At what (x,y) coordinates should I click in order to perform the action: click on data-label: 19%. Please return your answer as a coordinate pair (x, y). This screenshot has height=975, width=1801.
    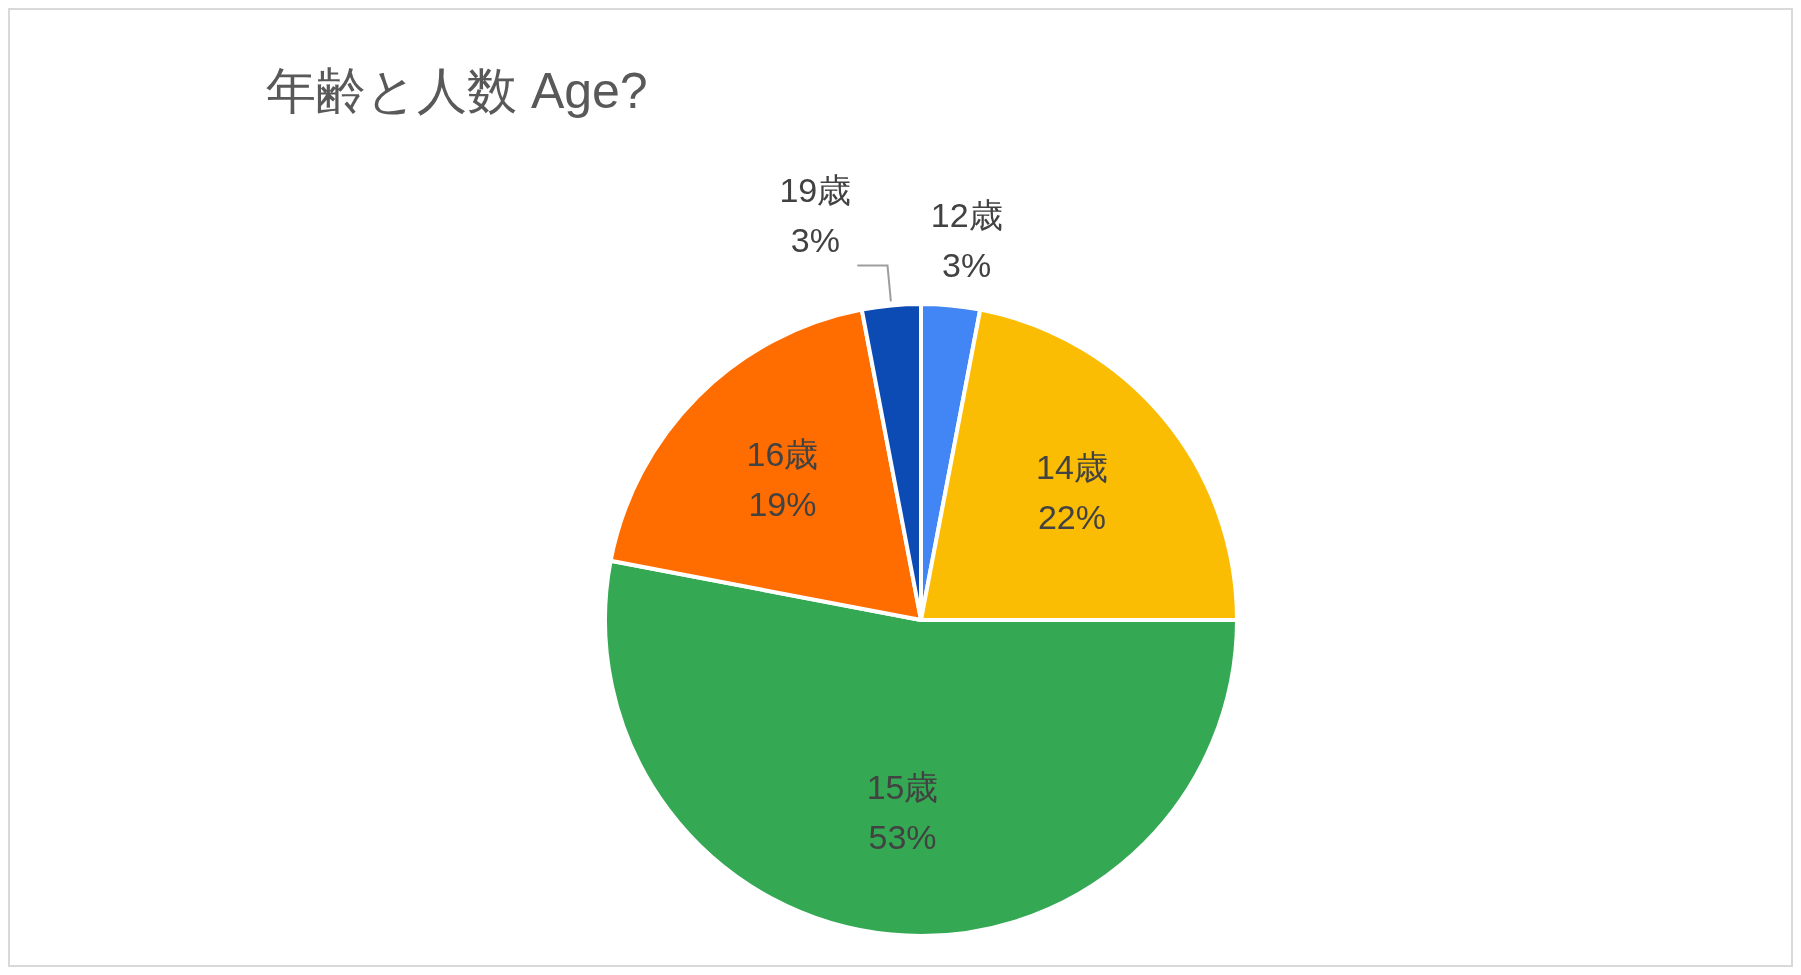
    Looking at the image, I should click on (782, 503).